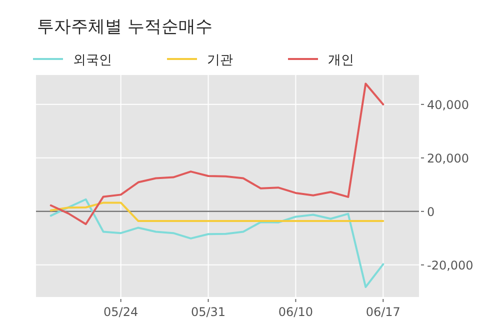  I want to click on y-tick-label: 40,000, so click(448, 105).